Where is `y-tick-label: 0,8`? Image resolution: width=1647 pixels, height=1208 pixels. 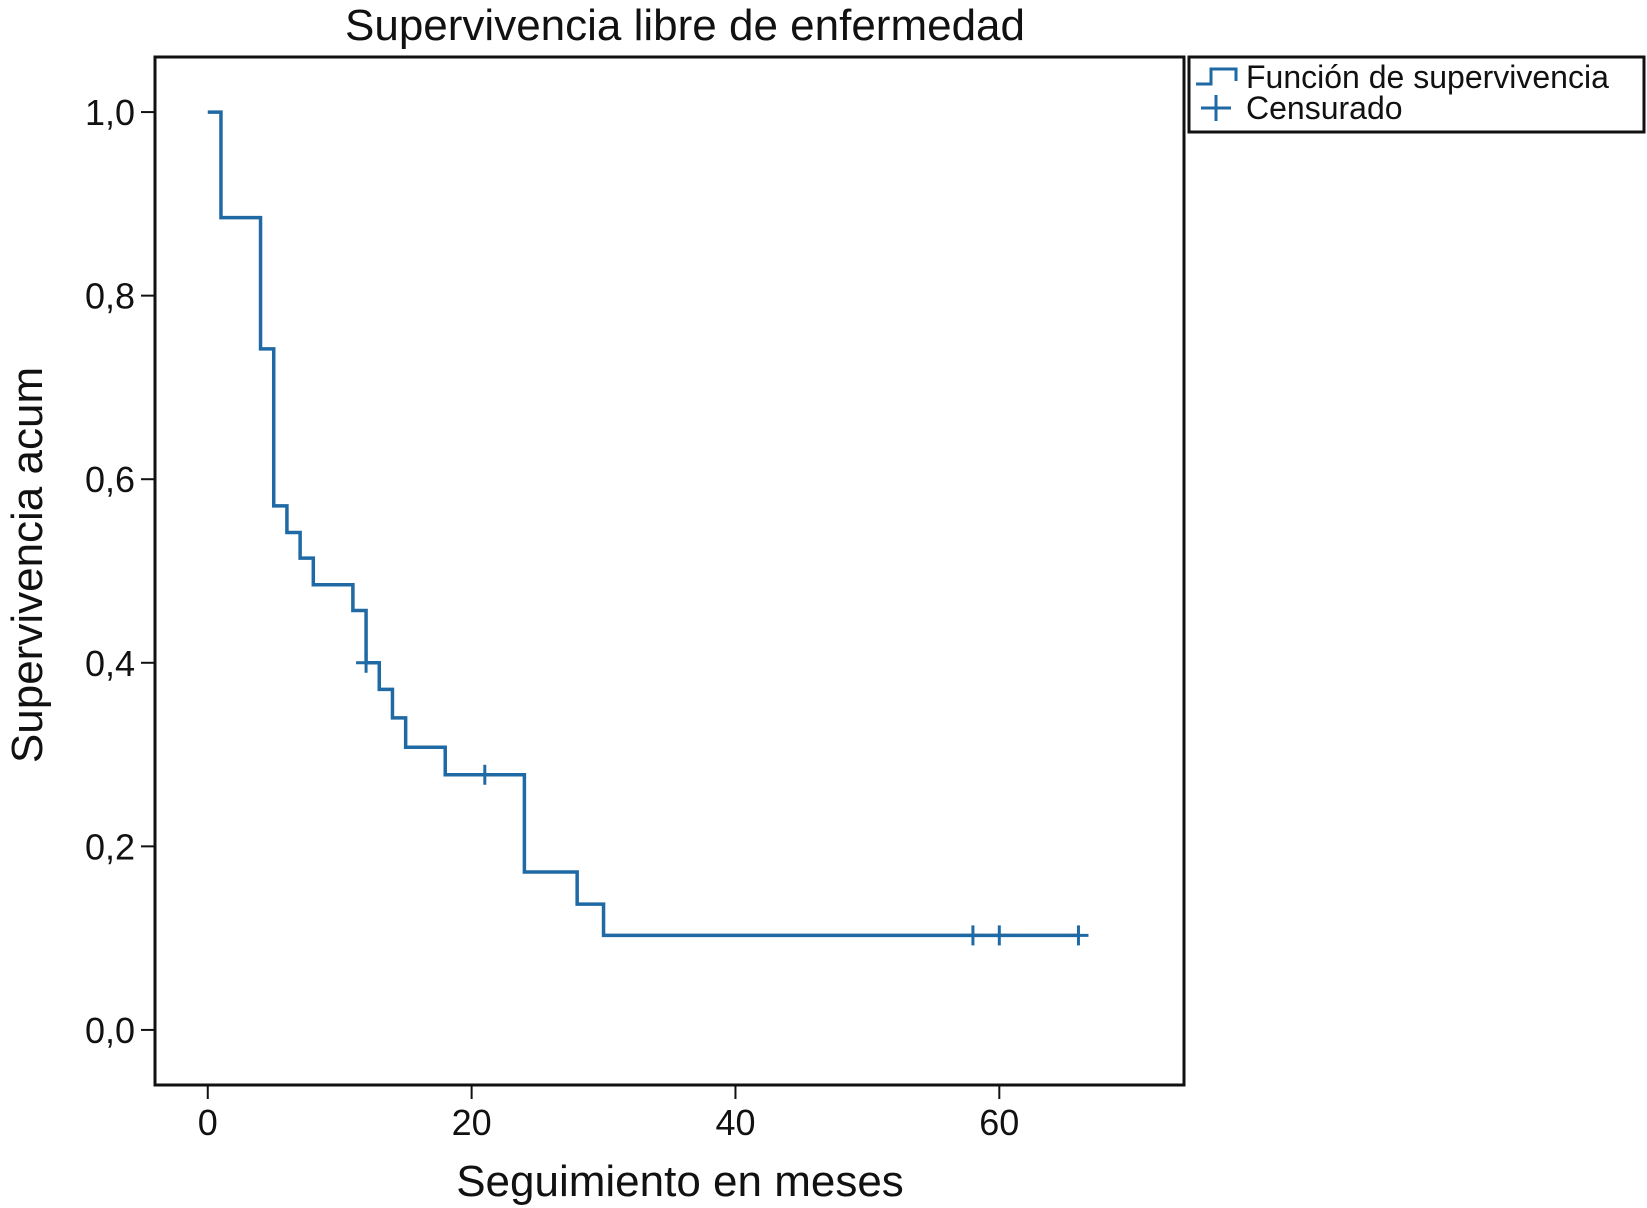
y-tick-label: 0,8 is located at coordinates (110, 296).